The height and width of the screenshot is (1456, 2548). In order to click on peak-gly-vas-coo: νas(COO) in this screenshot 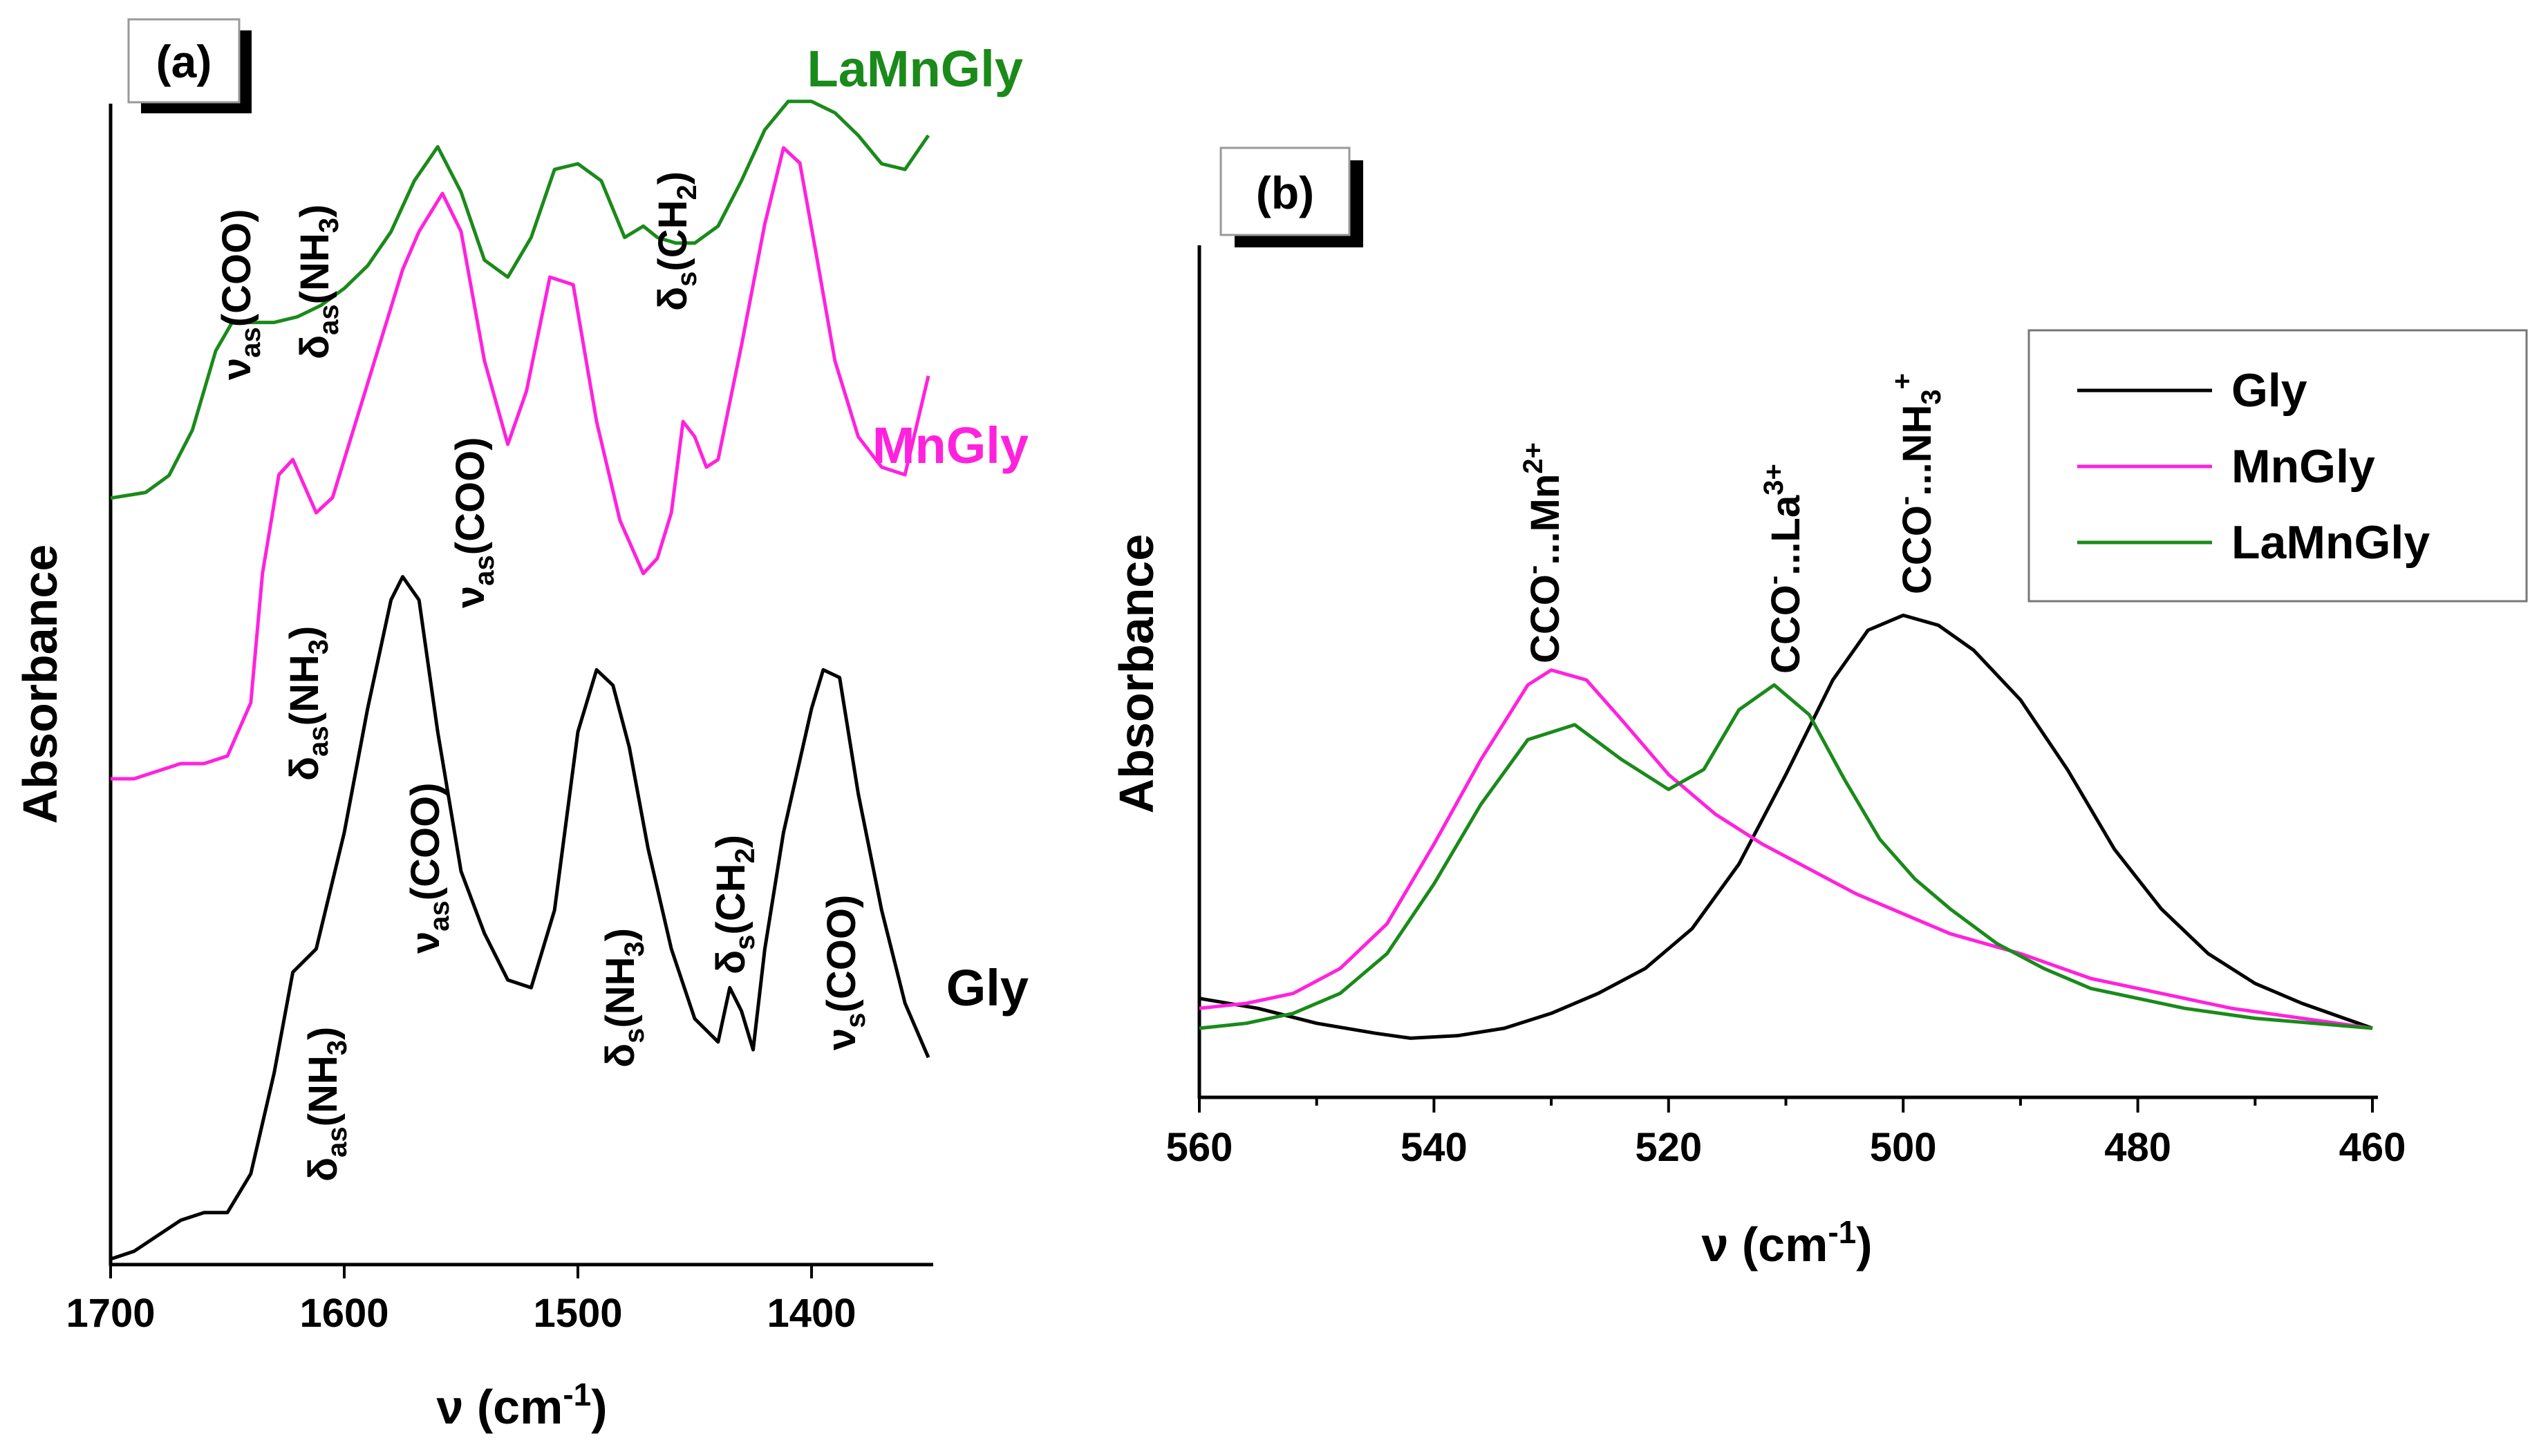, I will do `click(429, 868)`.